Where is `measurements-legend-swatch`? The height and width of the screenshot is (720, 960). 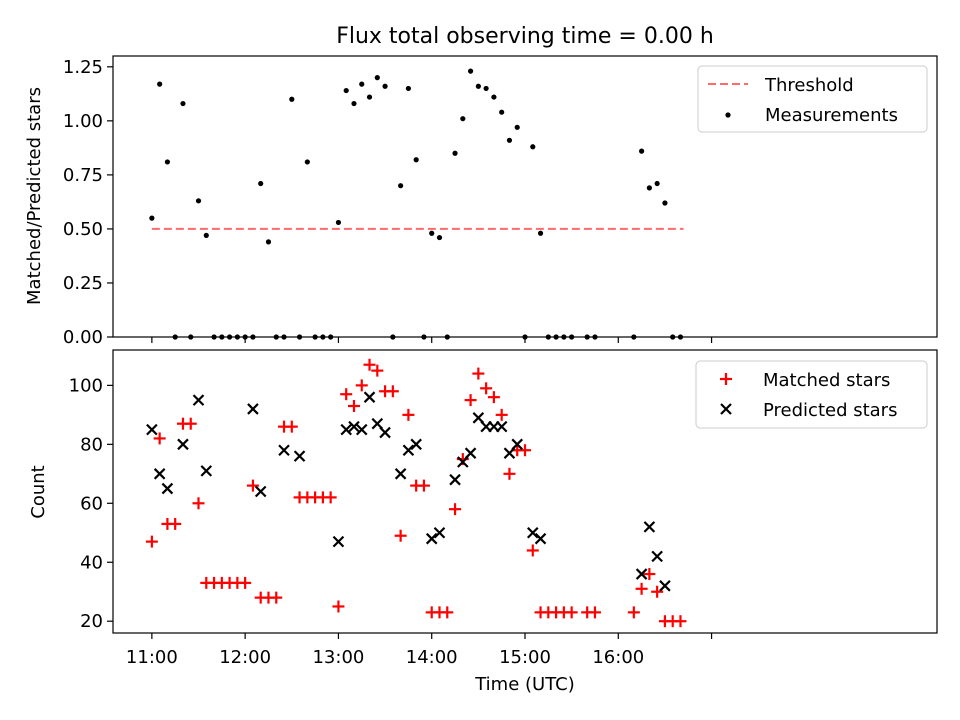 measurements-legend-swatch is located at coordinates (728, 115).